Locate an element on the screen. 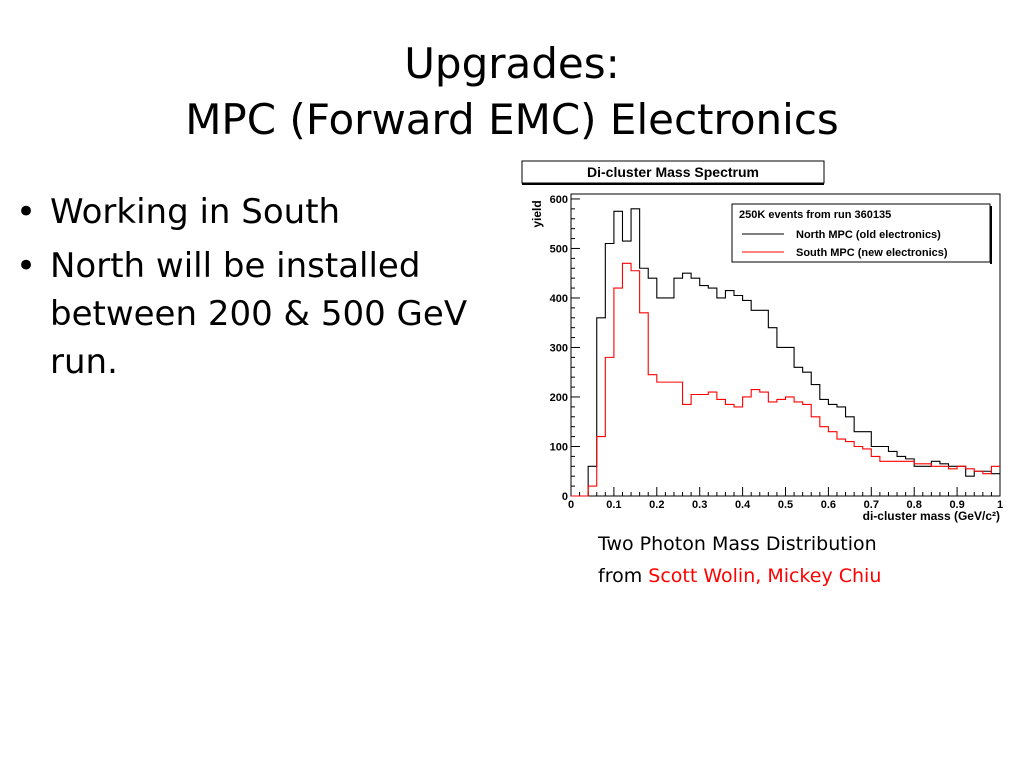  bullet-text: Working in South is located at coordinates (195, 212).